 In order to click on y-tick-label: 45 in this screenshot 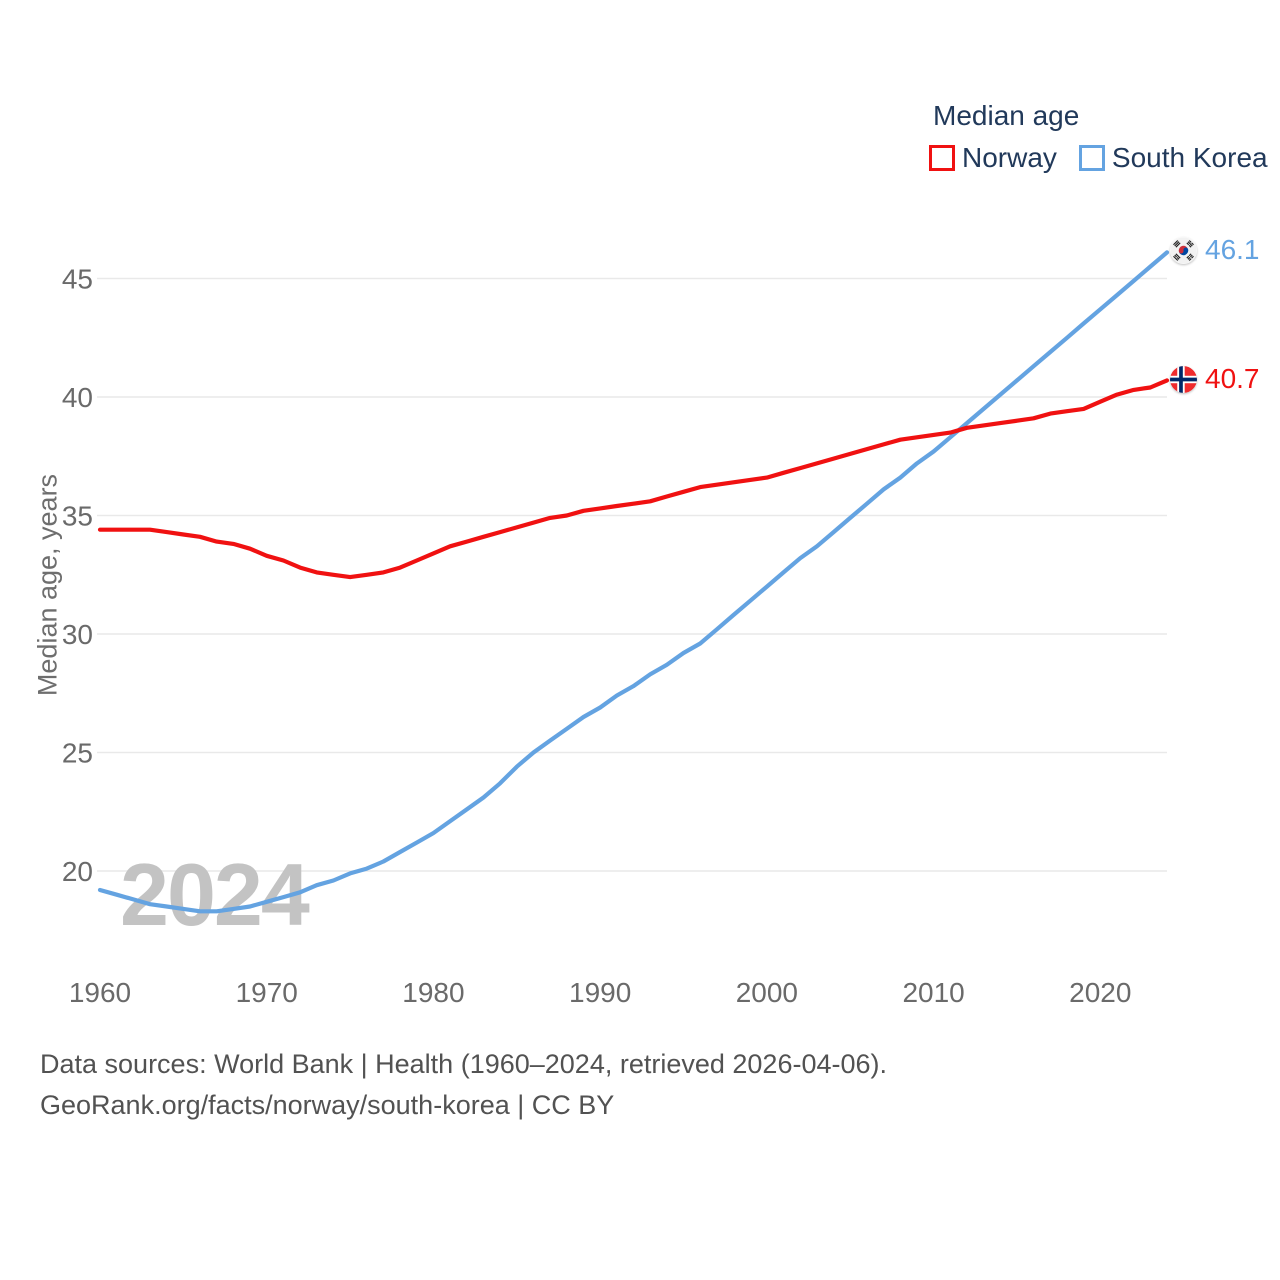, I will do `click(77, 279)`.